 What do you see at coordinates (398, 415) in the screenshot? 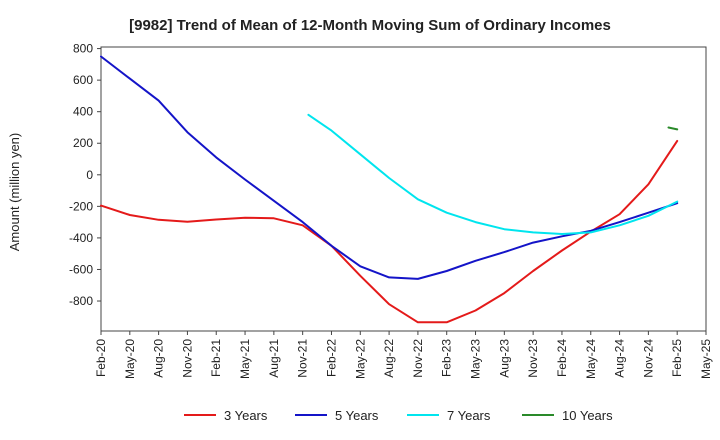
I see `legend: 3 Years 5 Years 7 Years 10 Years` at bounding box center [398, 415].